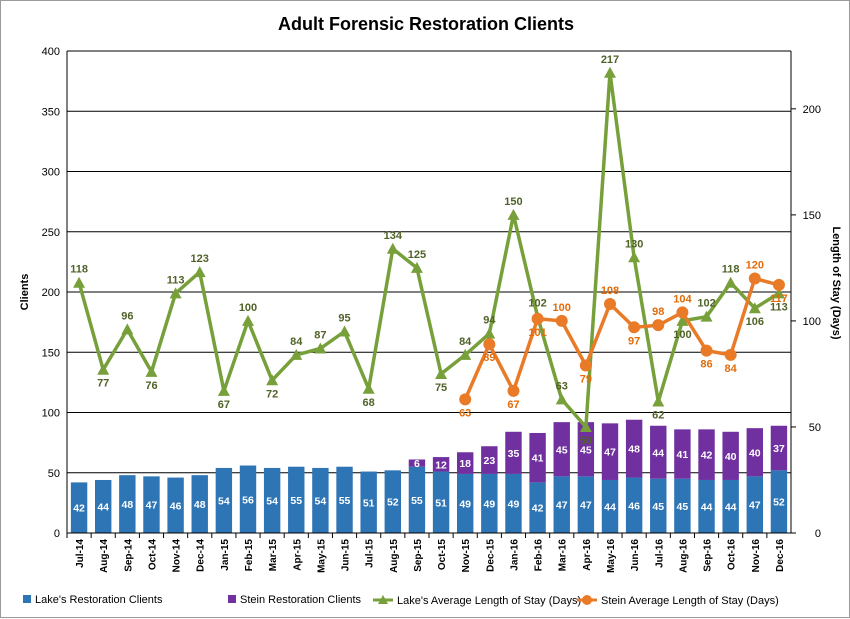 The width and height of the screenshot is (850, 619). Describe the element at coordinates (176, 280) in the screenshot. I see `line-label-lake: 113` at that location.